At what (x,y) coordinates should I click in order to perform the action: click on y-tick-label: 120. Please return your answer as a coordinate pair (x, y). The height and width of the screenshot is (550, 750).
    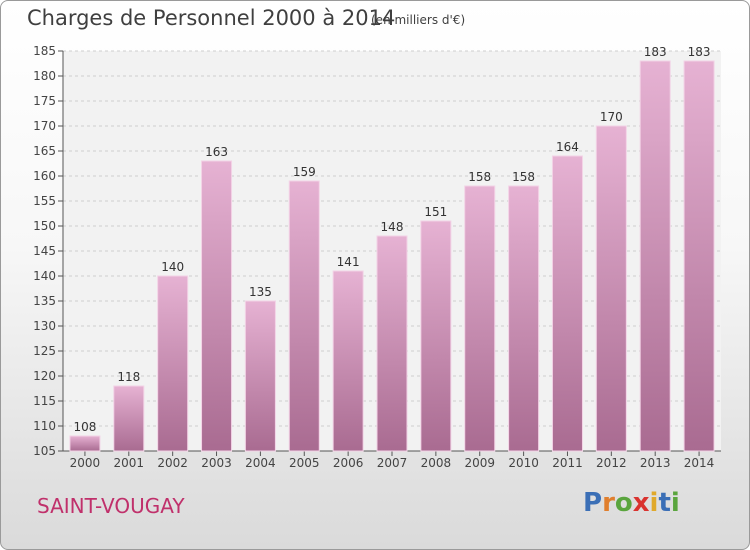
    Looking at the image, I should click on (44, 376).